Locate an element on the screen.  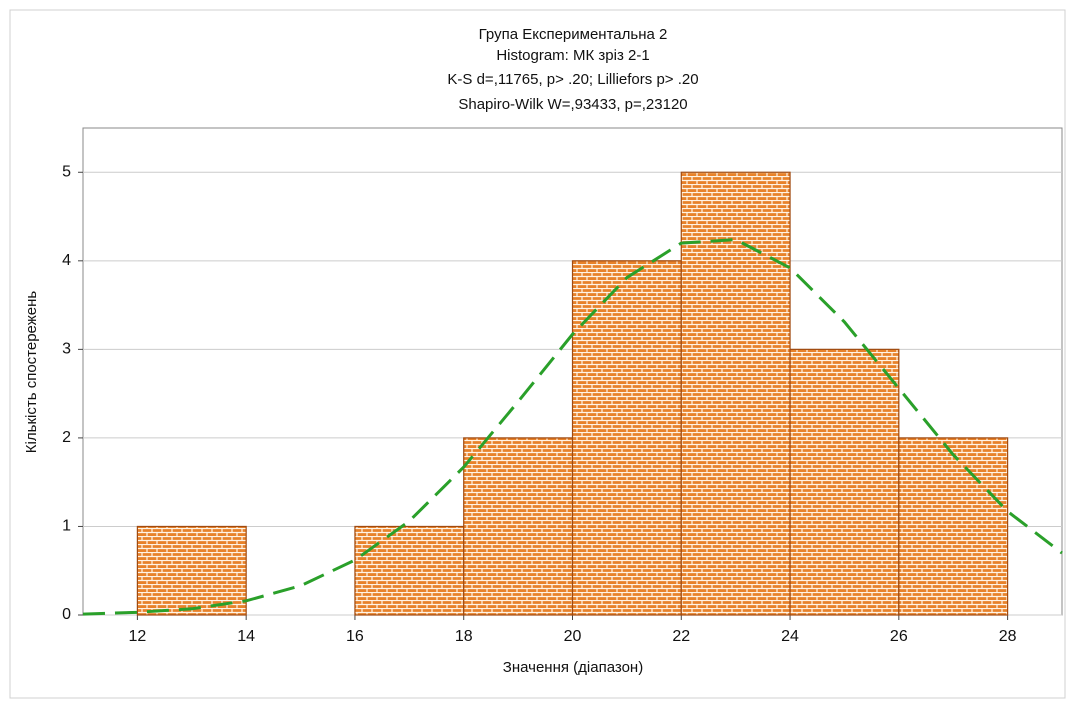
x-tick-label: 24 is located at coordinates (790, 636).